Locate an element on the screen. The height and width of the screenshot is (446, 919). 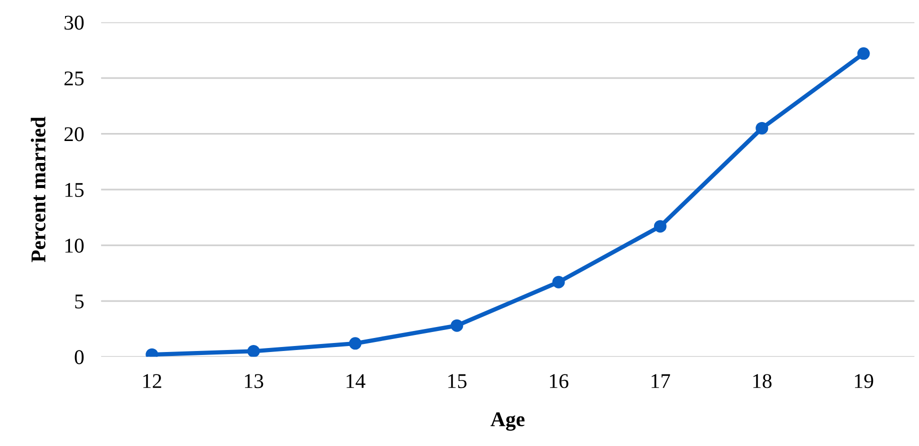
x-tick-label: 15 is located at coordinates (457, 381).